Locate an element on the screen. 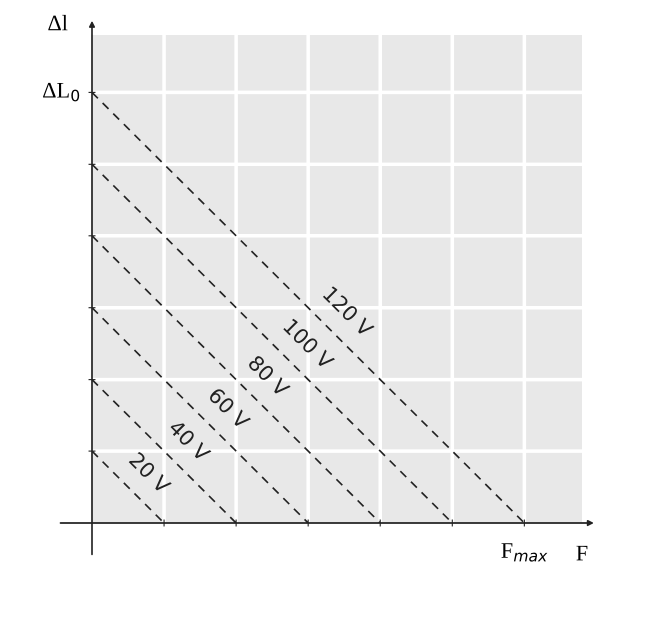 The width and height of the screenshot is (650, 621). text: F$_{max}$ is located at coordinates (524, 552).